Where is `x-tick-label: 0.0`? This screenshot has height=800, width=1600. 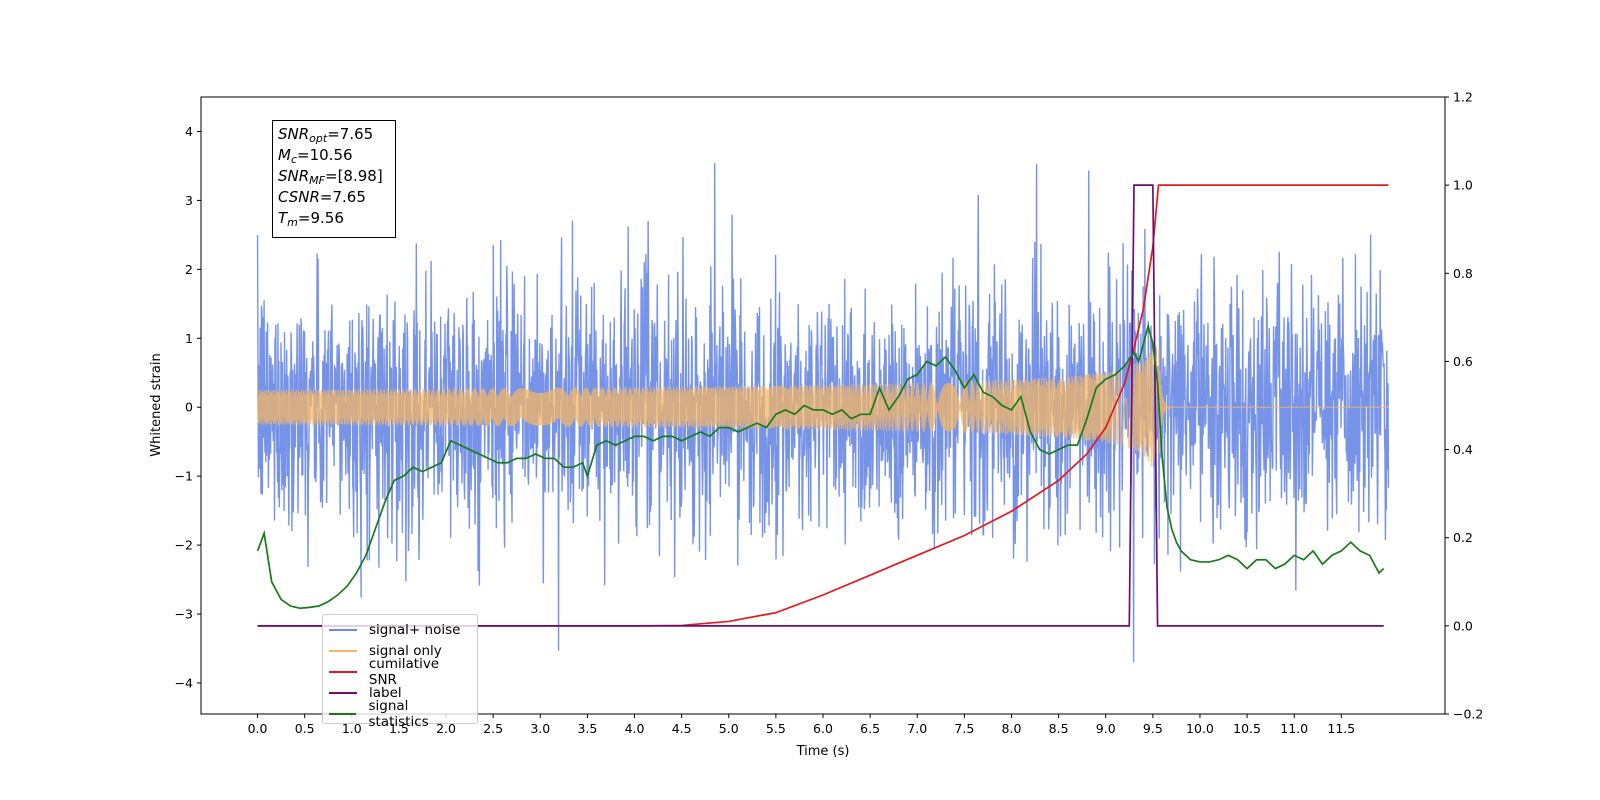
x-tick-label: 0.0 is located at coordinates (258, 728).